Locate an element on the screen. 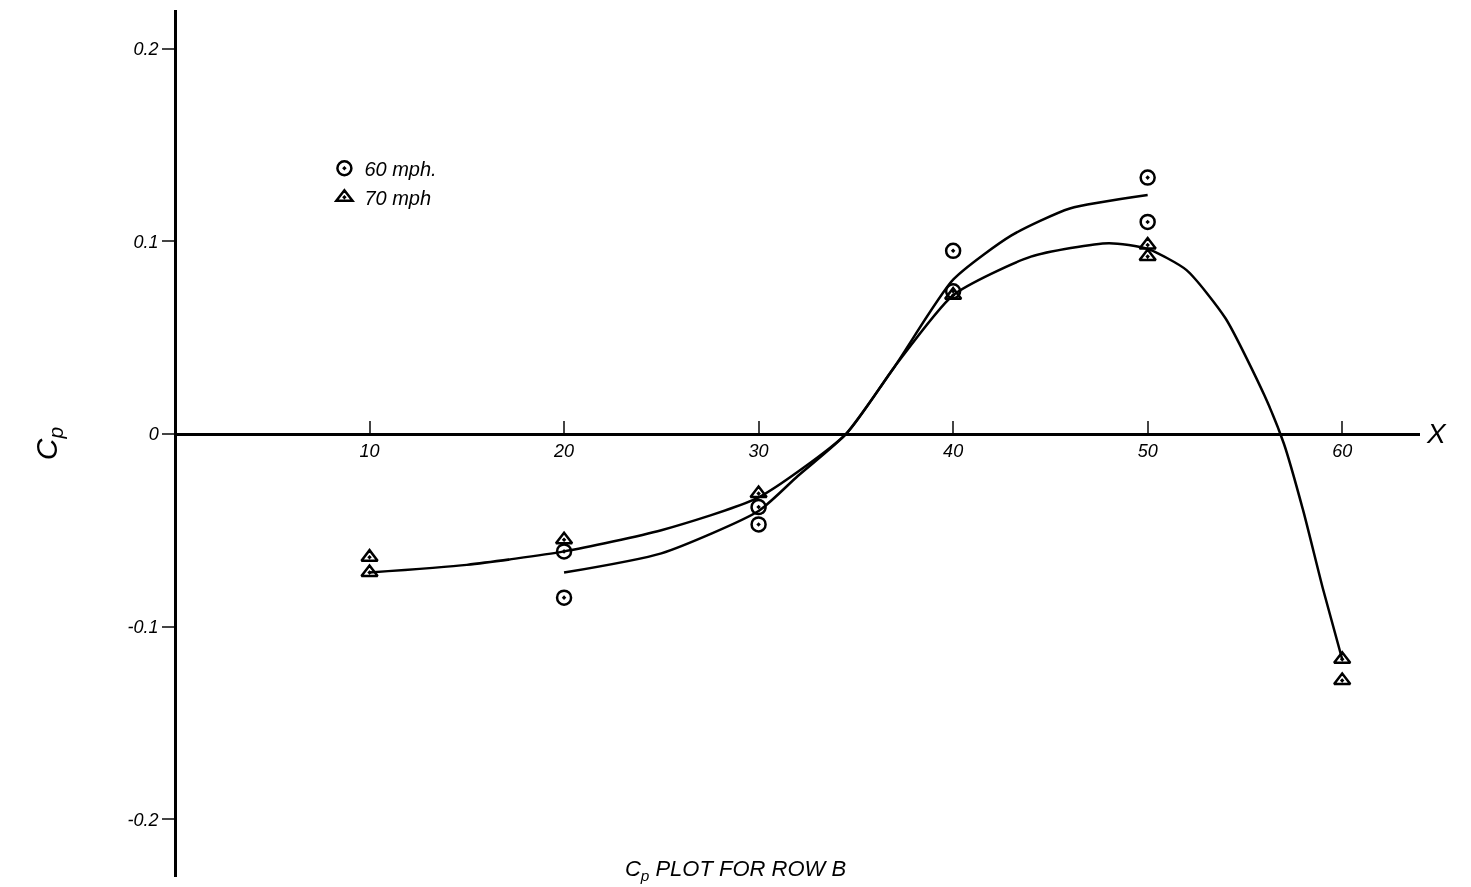  x-tick-label: 60 is located at coordinates (1342, 451).